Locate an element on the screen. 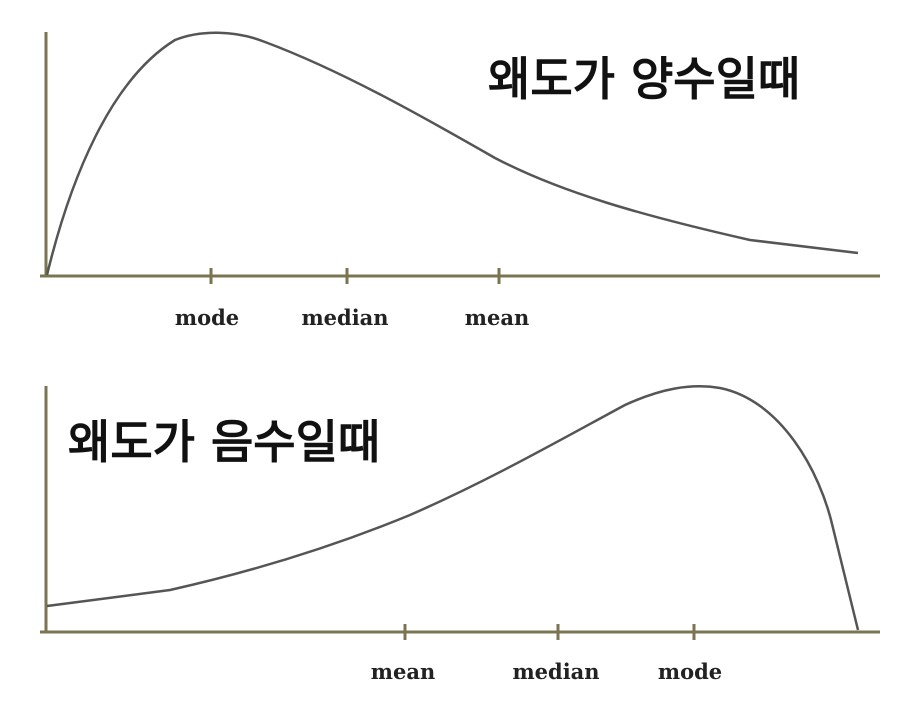 The width and height of the screenshot is (924, 714). positive-tick-label-median: median is located at coordinates (344, 317).